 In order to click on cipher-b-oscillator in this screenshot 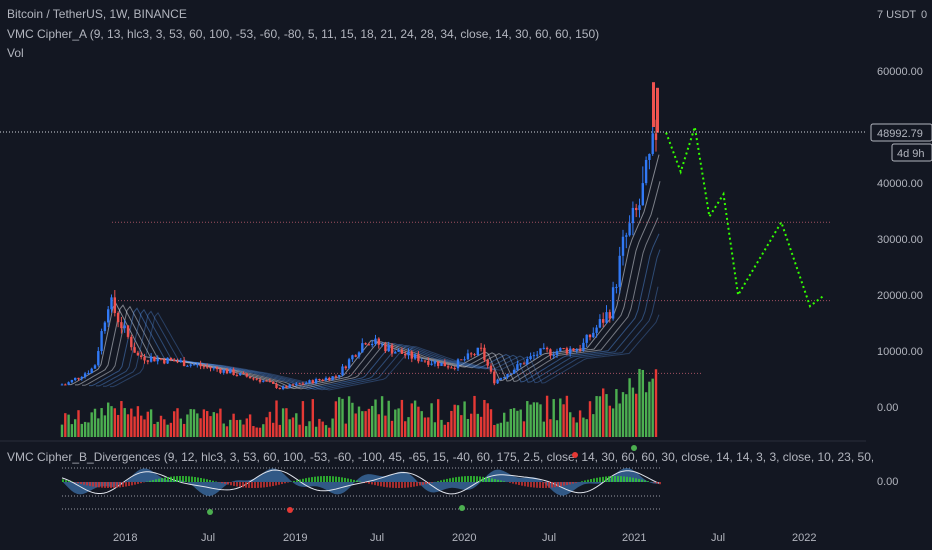, I will do `click(361, 480)`.